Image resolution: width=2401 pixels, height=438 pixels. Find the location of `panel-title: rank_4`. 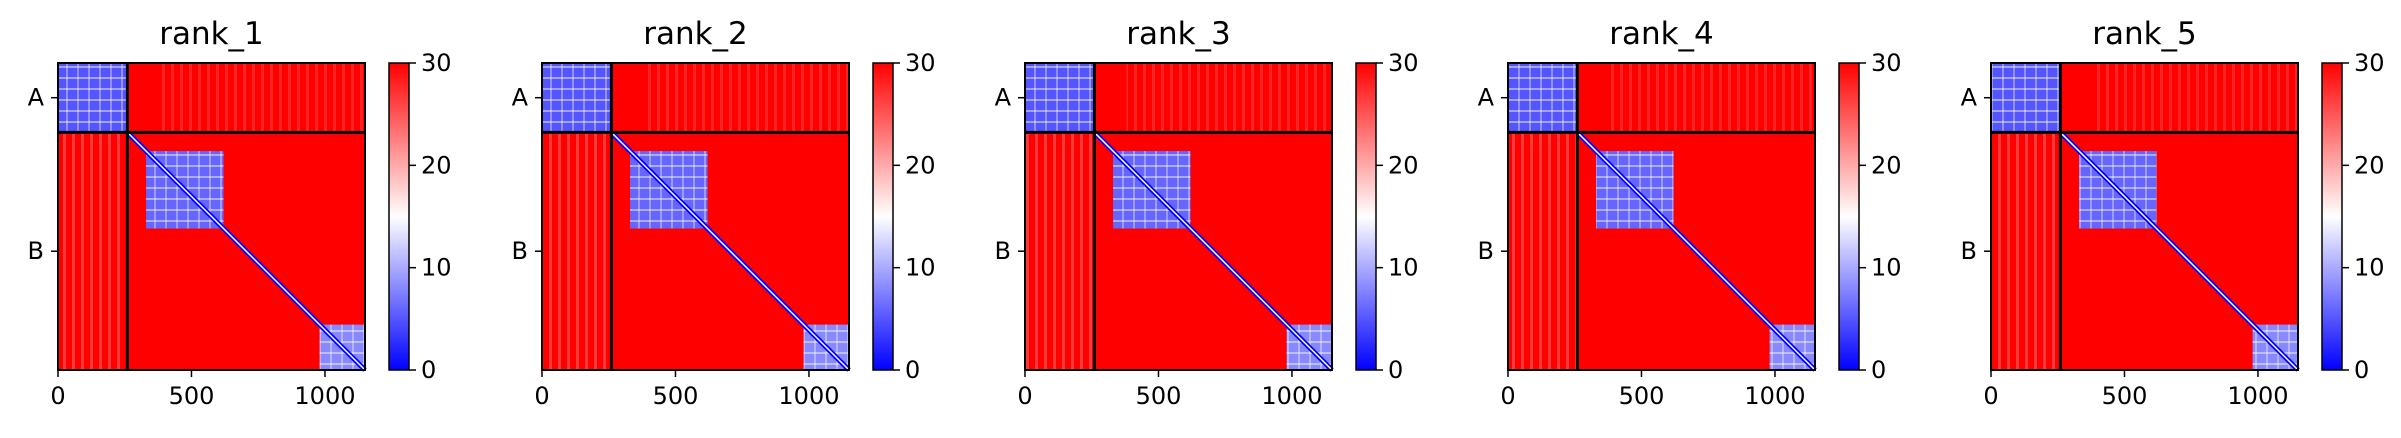

panel-title: rank_4 is located at coordinates (1661, 34).